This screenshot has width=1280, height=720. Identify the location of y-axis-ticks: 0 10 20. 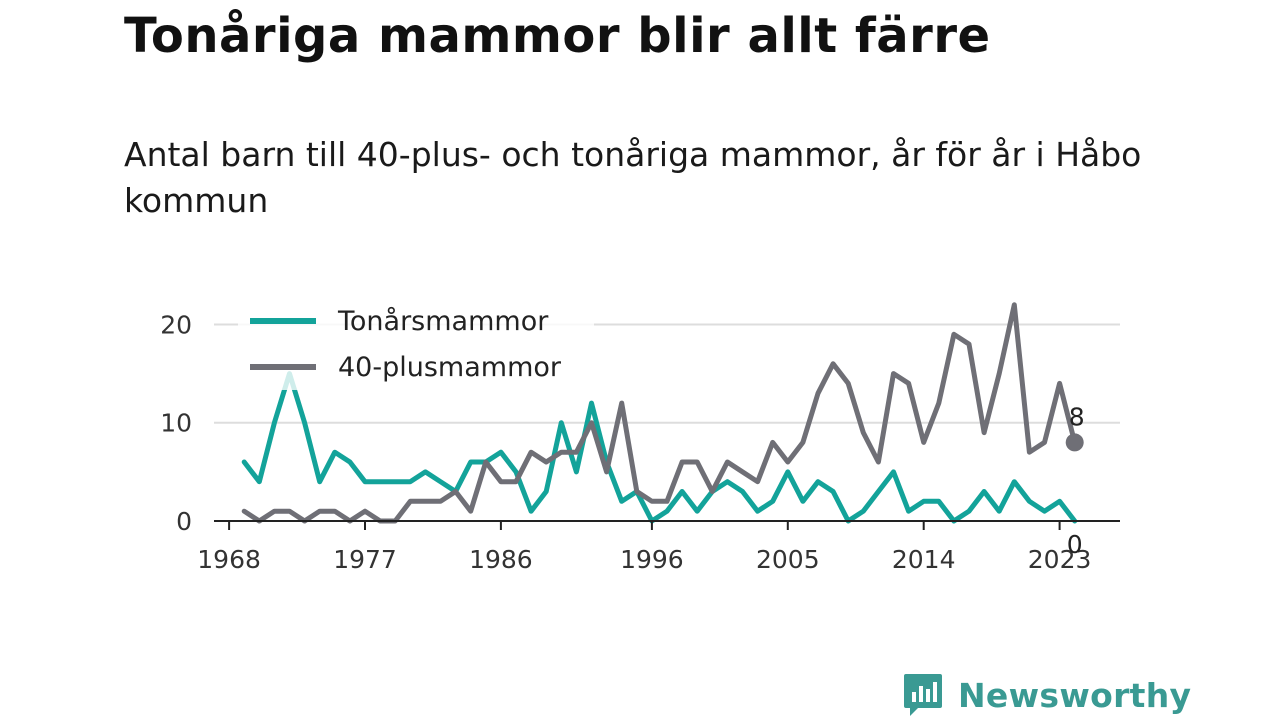
(176, 423).